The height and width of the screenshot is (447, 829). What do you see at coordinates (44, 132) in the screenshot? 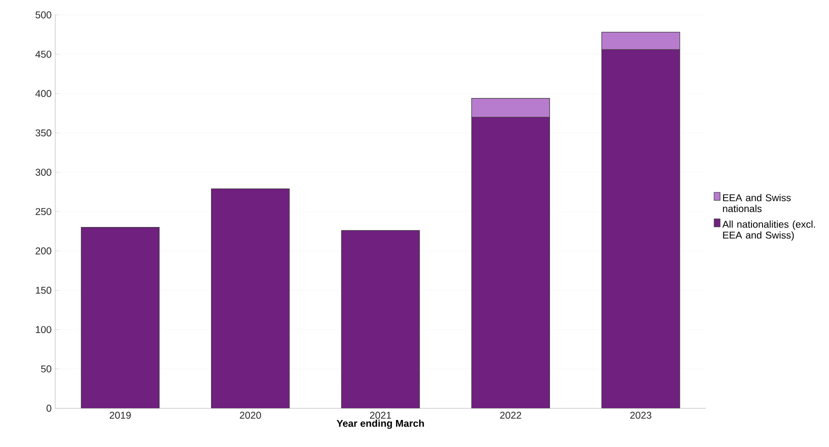
I see `y-tick-label: 350` at bounding box center [44, 132].